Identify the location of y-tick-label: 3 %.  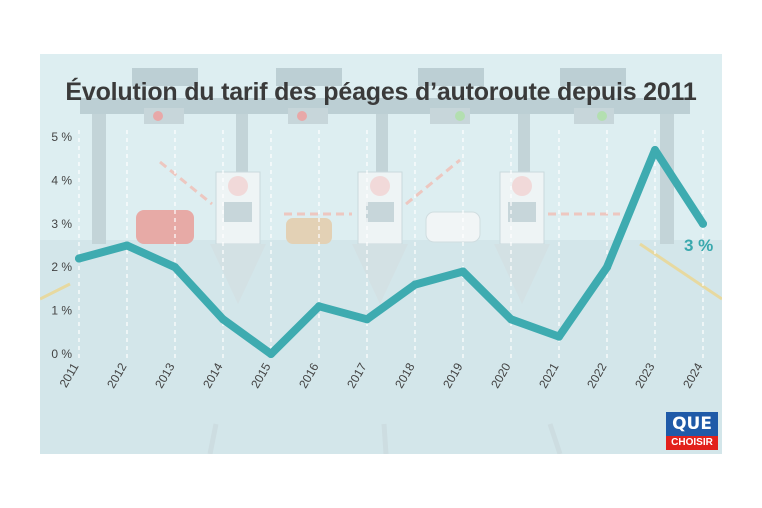
(61, 224).